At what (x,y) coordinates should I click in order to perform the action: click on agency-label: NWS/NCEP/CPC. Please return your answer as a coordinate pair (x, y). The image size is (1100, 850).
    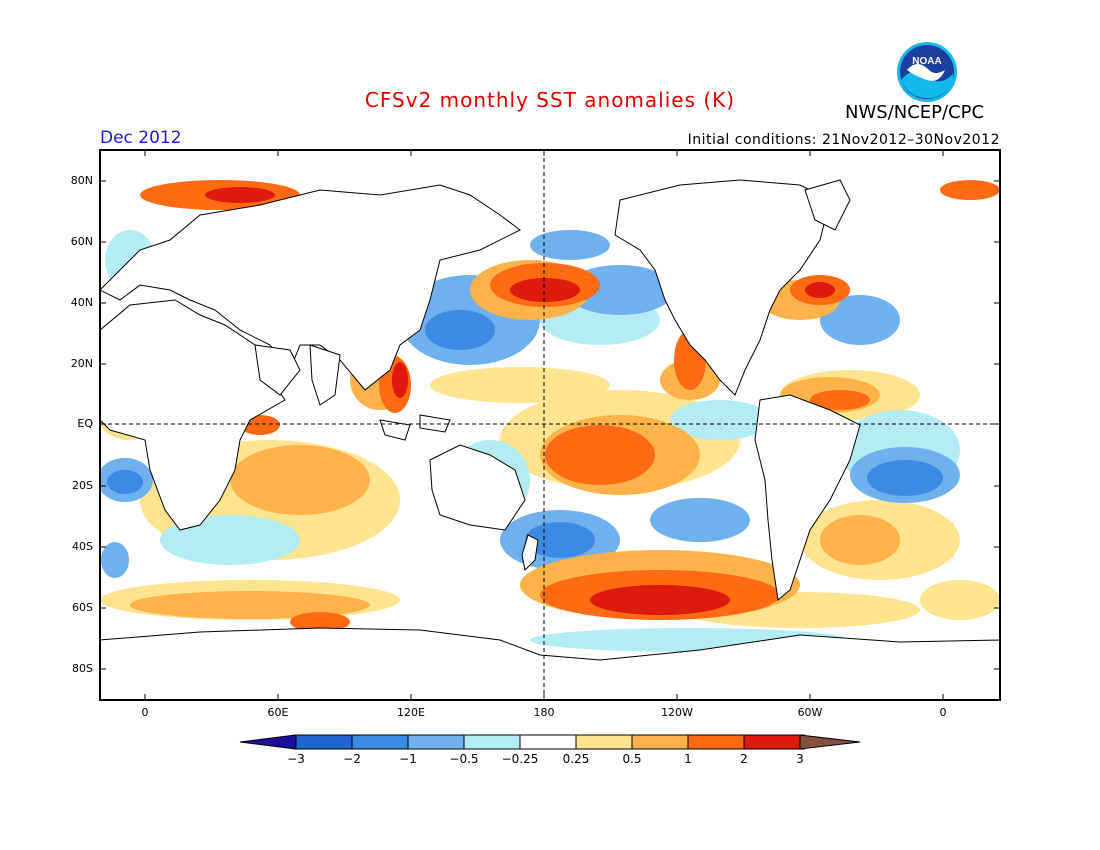
    Looking at the image, I should click on (915, 112).